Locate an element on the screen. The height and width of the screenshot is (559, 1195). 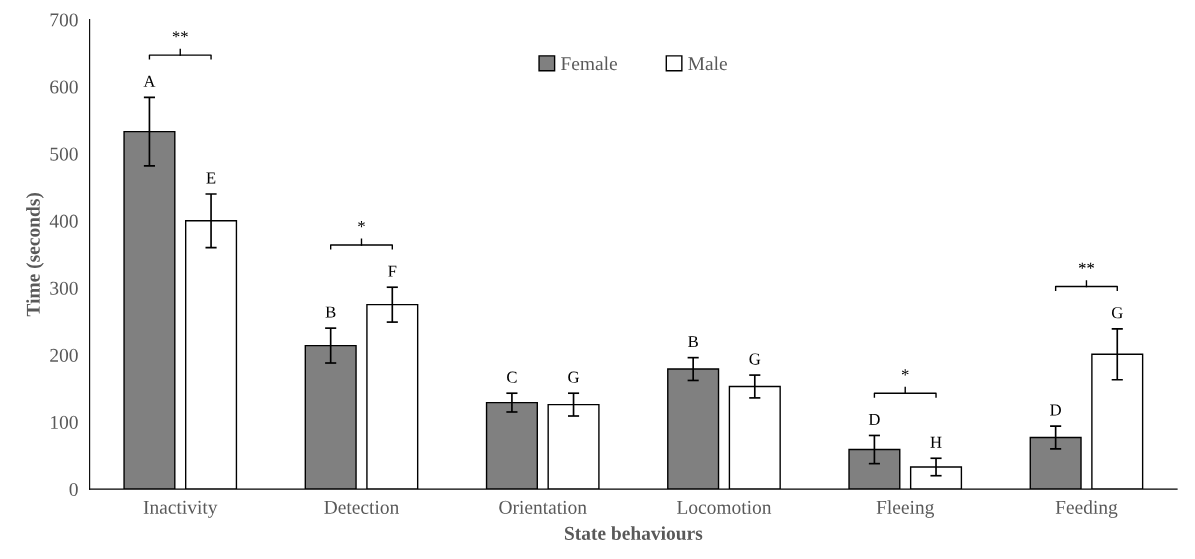
x-tick-label: Detection is located at coordinates (361, 507).